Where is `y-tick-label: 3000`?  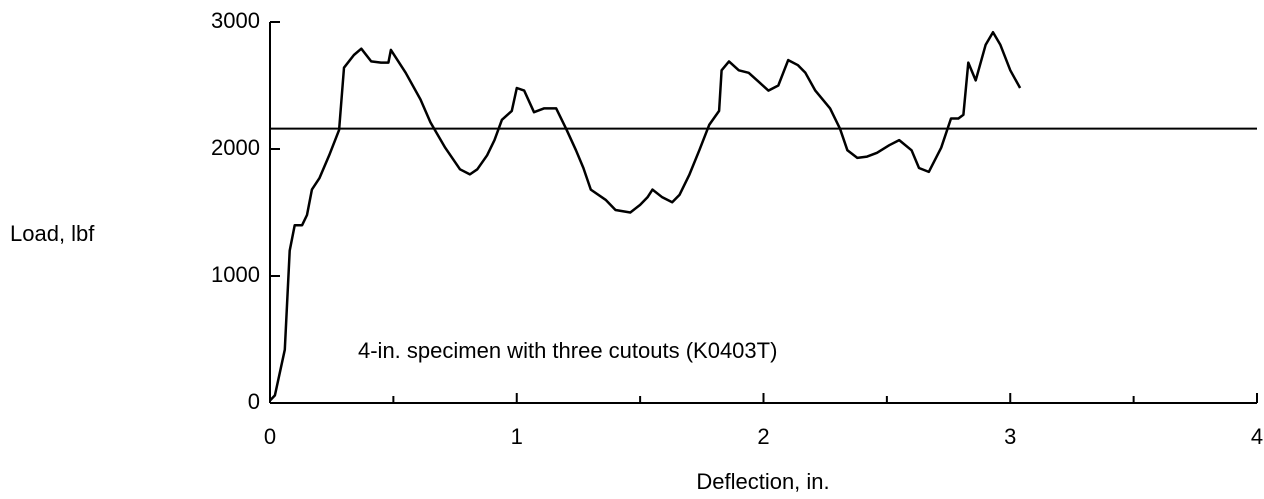
y-tick-label: 3000 is located at coordinates (235, 20).